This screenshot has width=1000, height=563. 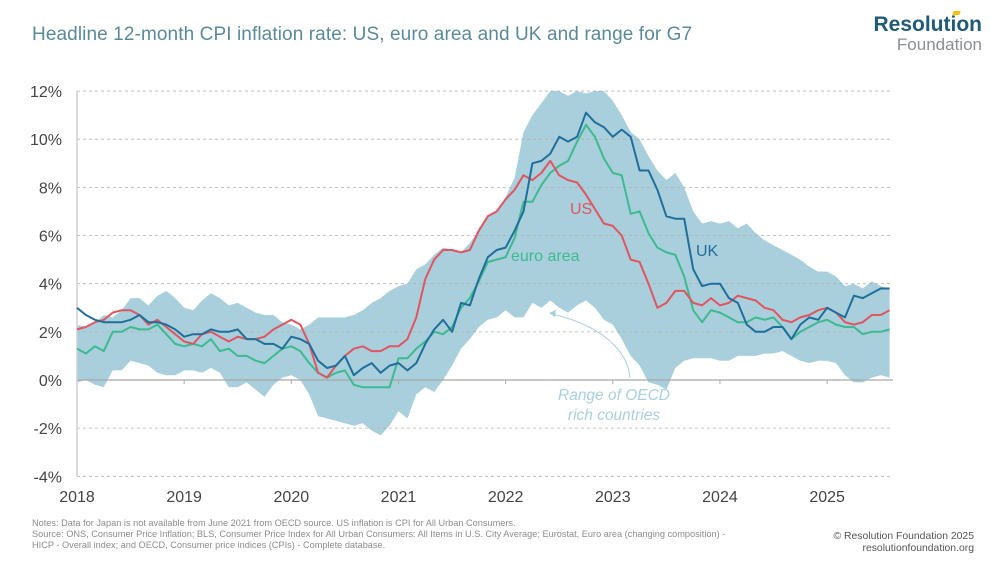 I want to click on y-tick-label: 8%, so click(x=50, y=188).